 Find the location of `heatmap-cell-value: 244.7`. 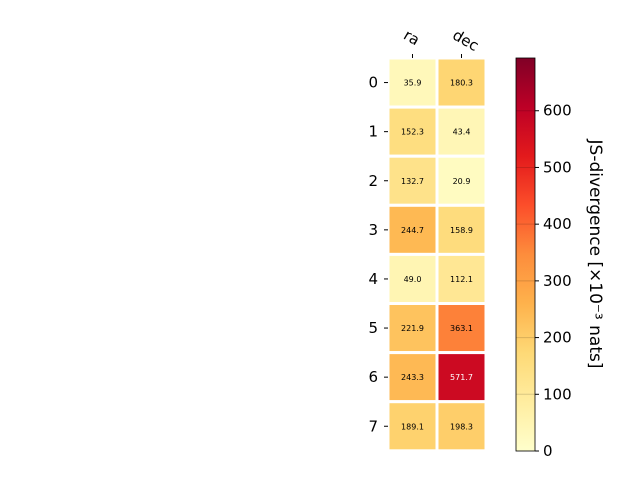

heatmap-cell-value: 244.7 is located at coordinates (412, 230).